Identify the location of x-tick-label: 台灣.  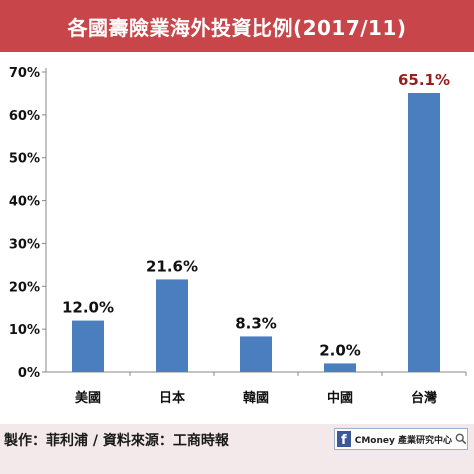
(424, 398).